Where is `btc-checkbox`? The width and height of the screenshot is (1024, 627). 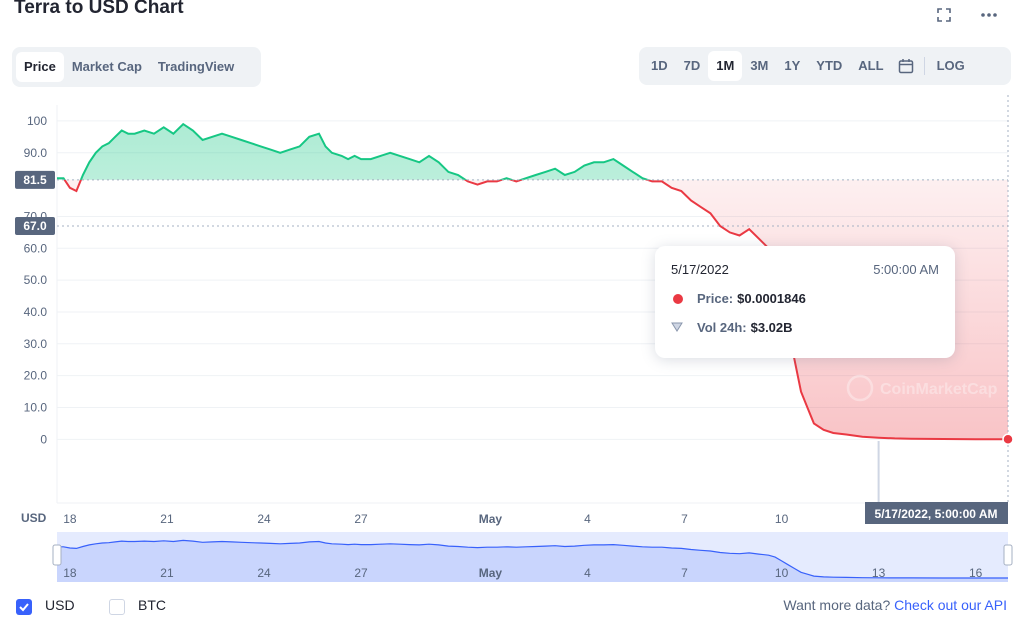
btc-checkbox is located at coordinates (117, 607).